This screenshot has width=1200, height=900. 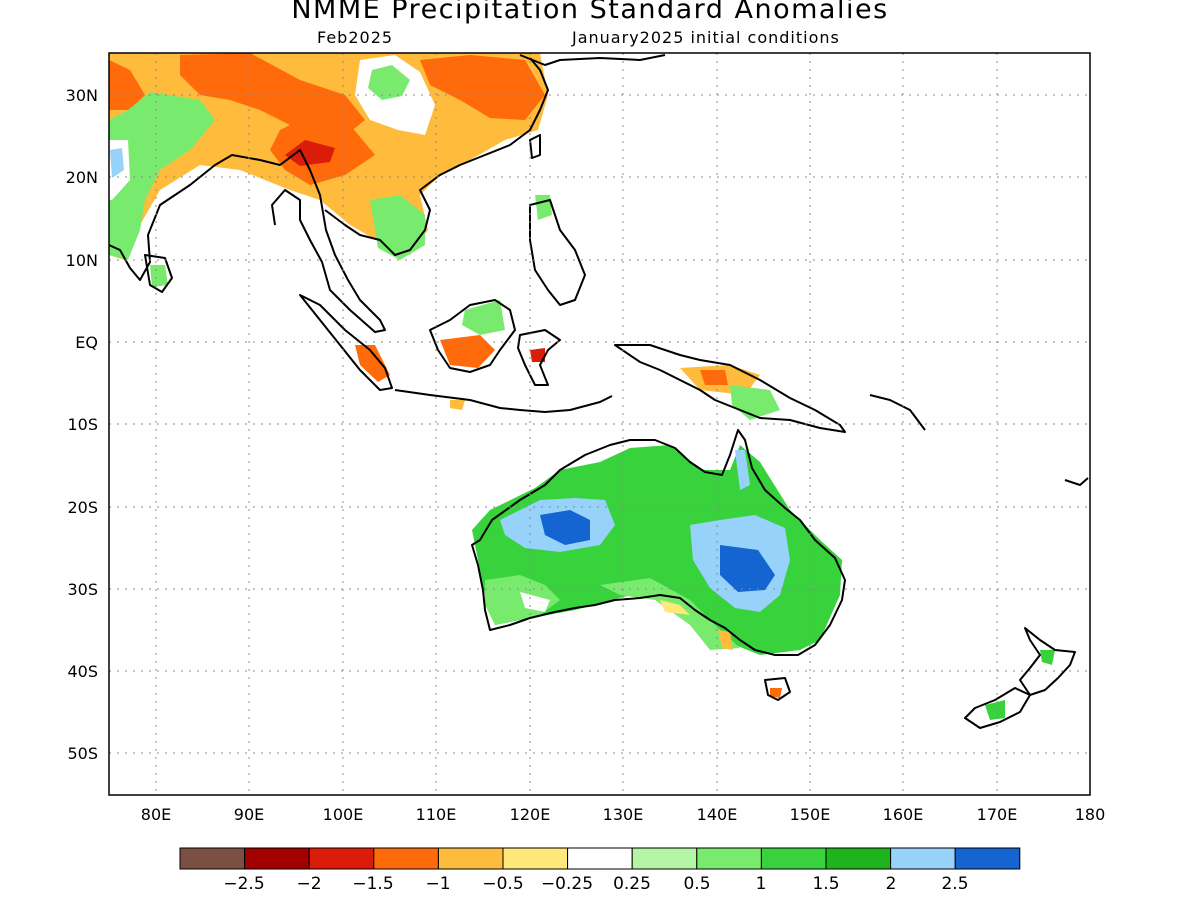 I want to click on australia-anomaly-fields, so click(x=657, y=571).